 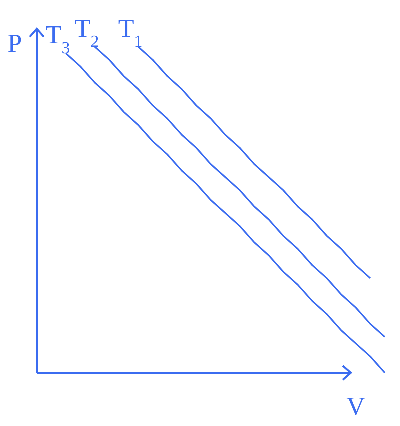 What do you see at coordinates (58, 39) in the screenshot?
I see `legend-label: T$_{3}$` at bounding box center [58, 39].